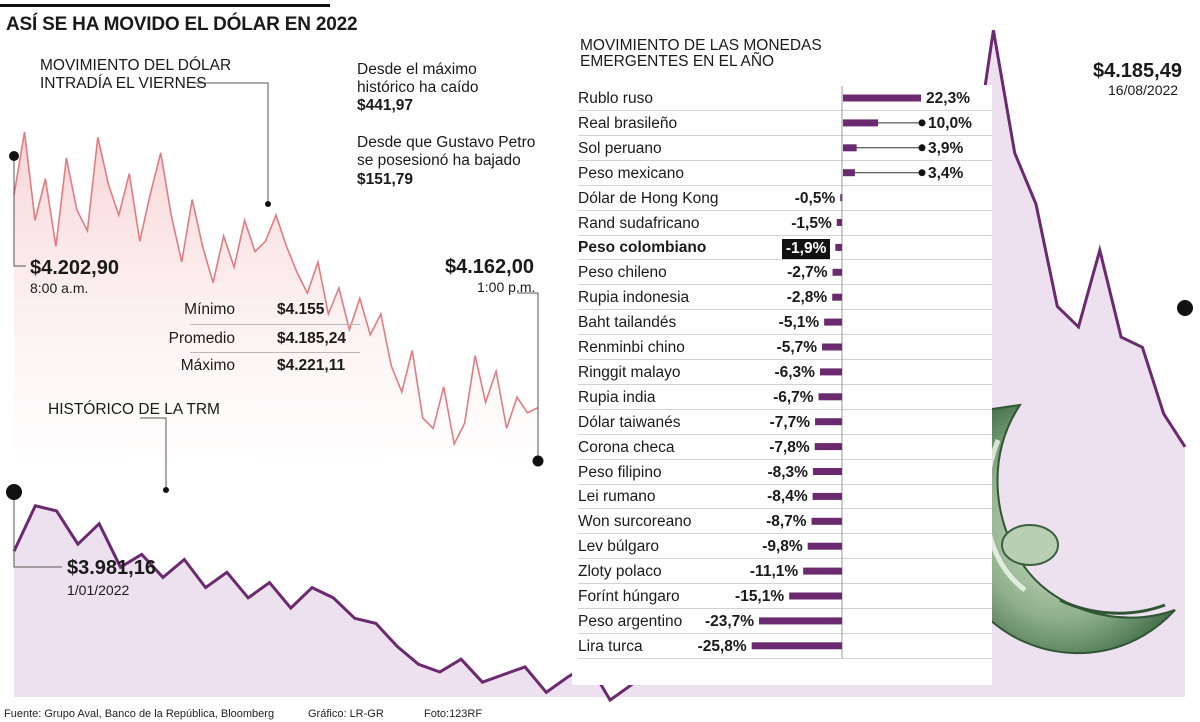 The image size is (1200, 722). Describe the element at coordinates (617, 397) in the screenshot. I see `currency-name: Rupia india` at that location.